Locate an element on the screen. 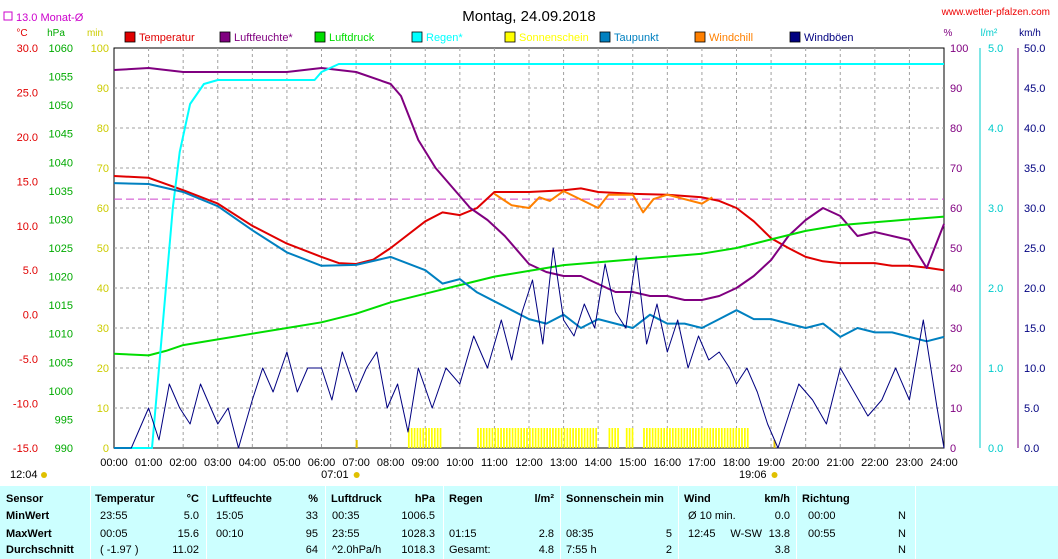  header-wind-unit: km/h is located at coordinates (777, 499).